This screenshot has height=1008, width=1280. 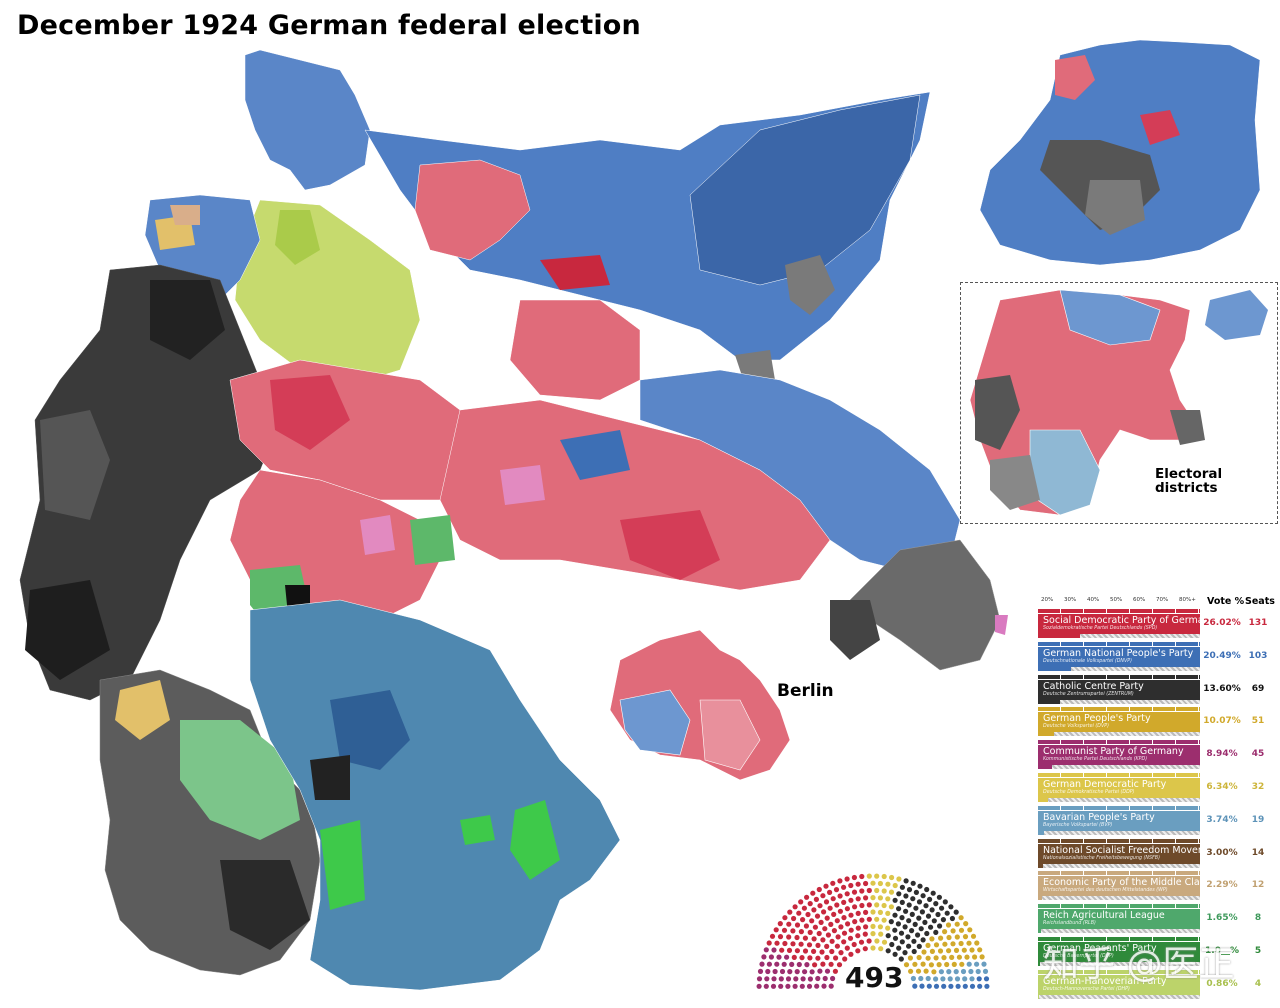 I want to click on party-subname: Deutschnationale Volkspartei (DNVP), so click(x=1088, y=661).